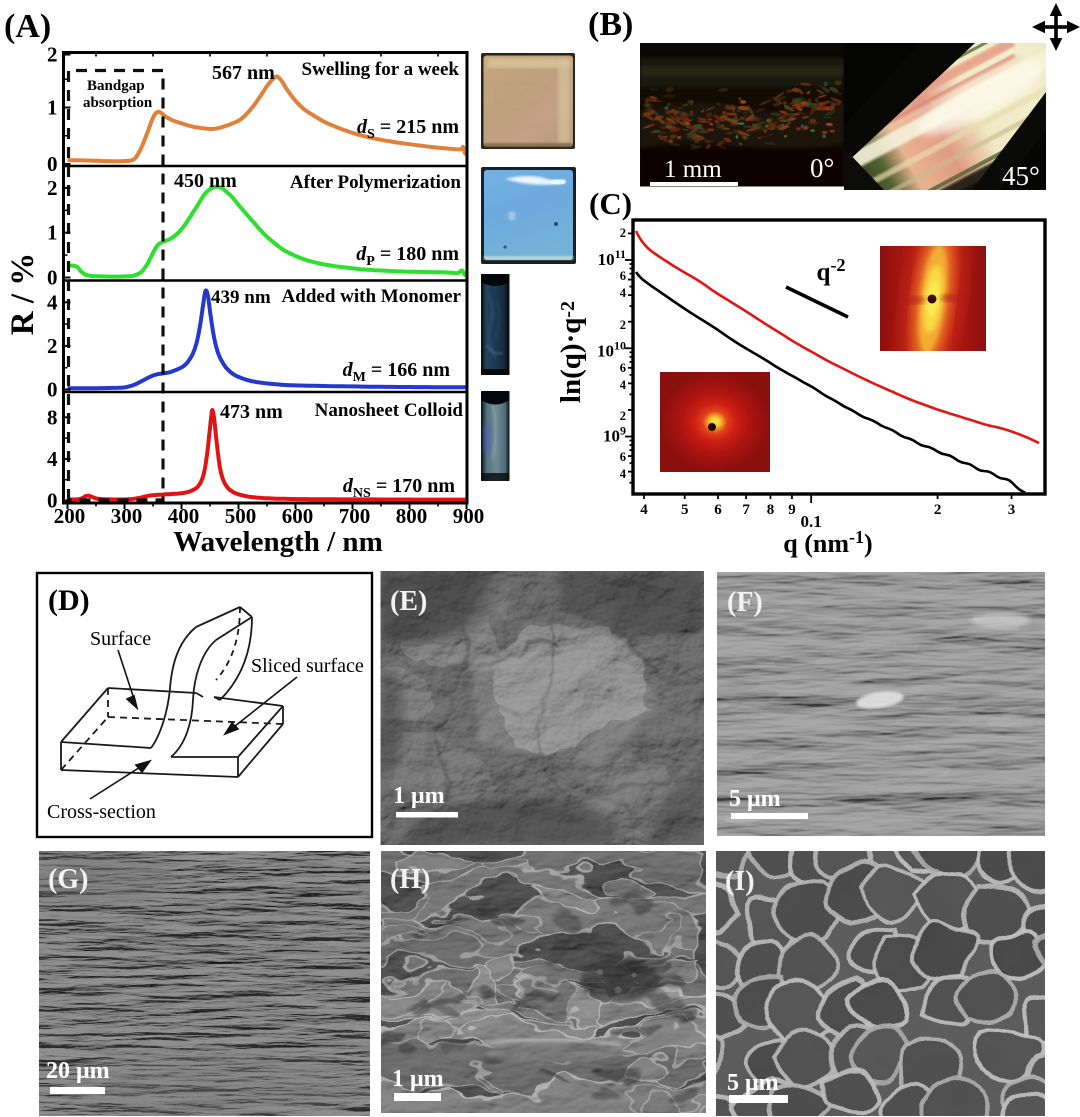 The image size is (1080, 1117). I want to click on svg-text: 9, so click(792, 510).